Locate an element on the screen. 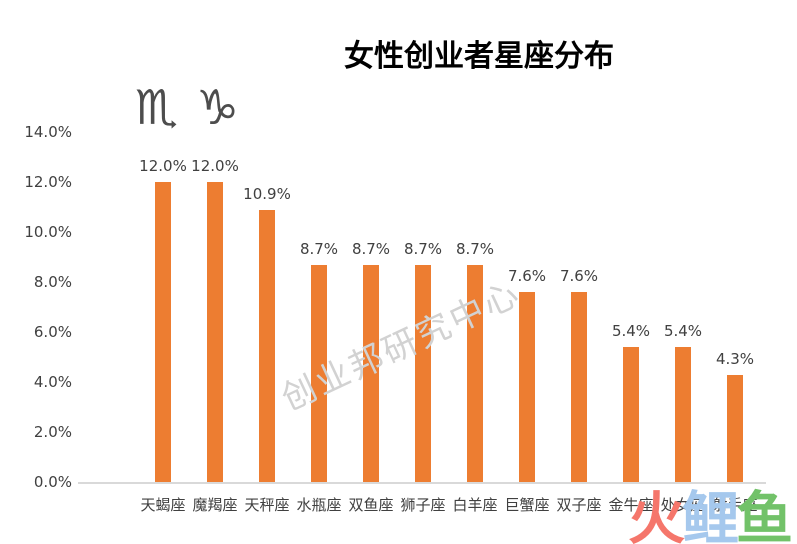 The width and height of the screenshot is (797, 544). capricorn-icon: ♑ is located at coordinates (218, 108).